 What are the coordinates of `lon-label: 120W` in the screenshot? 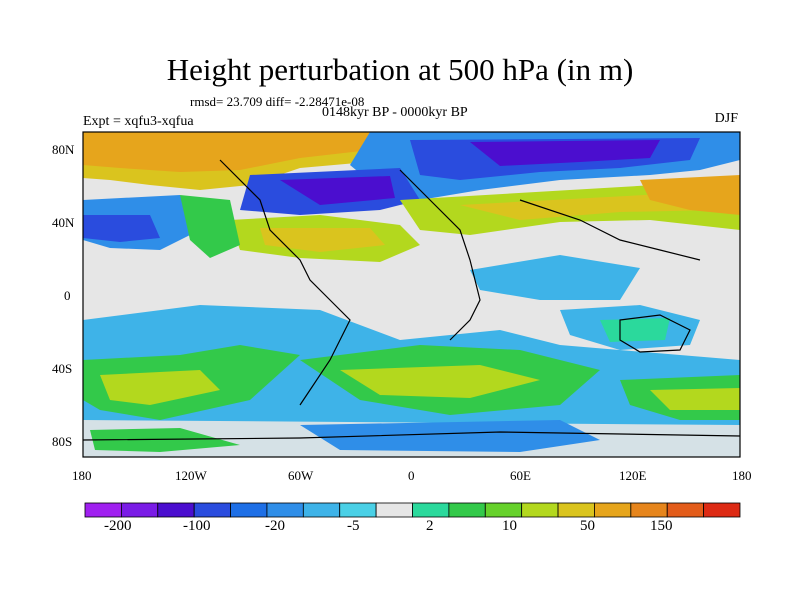 It's located at (191, 475).